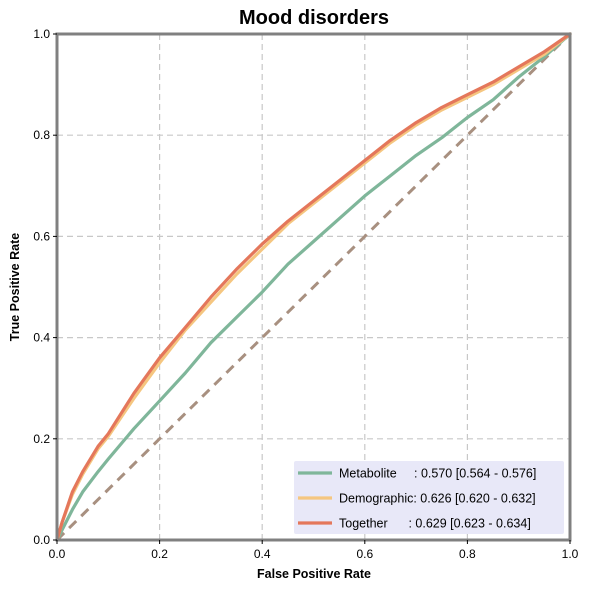 This screenshot has width=591, height=592. Describe the element at coordinates (41, 338) in the screenshot. I see `y-tick-label: 0.4` at that location.